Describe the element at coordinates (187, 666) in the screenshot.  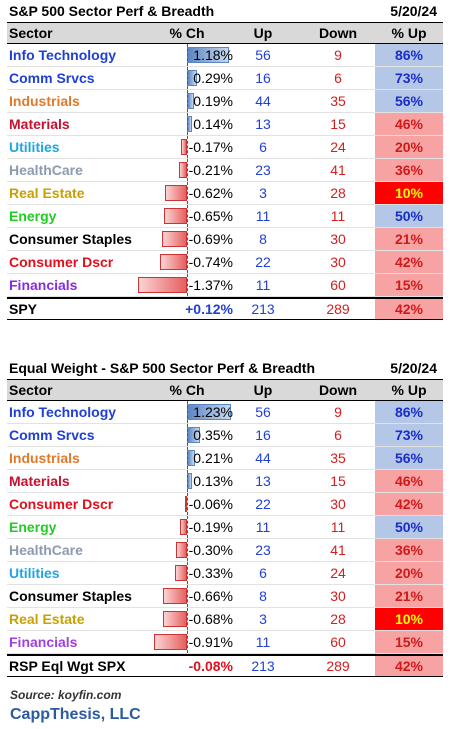
I see `summary-change-cell: -0.08%` at that location.